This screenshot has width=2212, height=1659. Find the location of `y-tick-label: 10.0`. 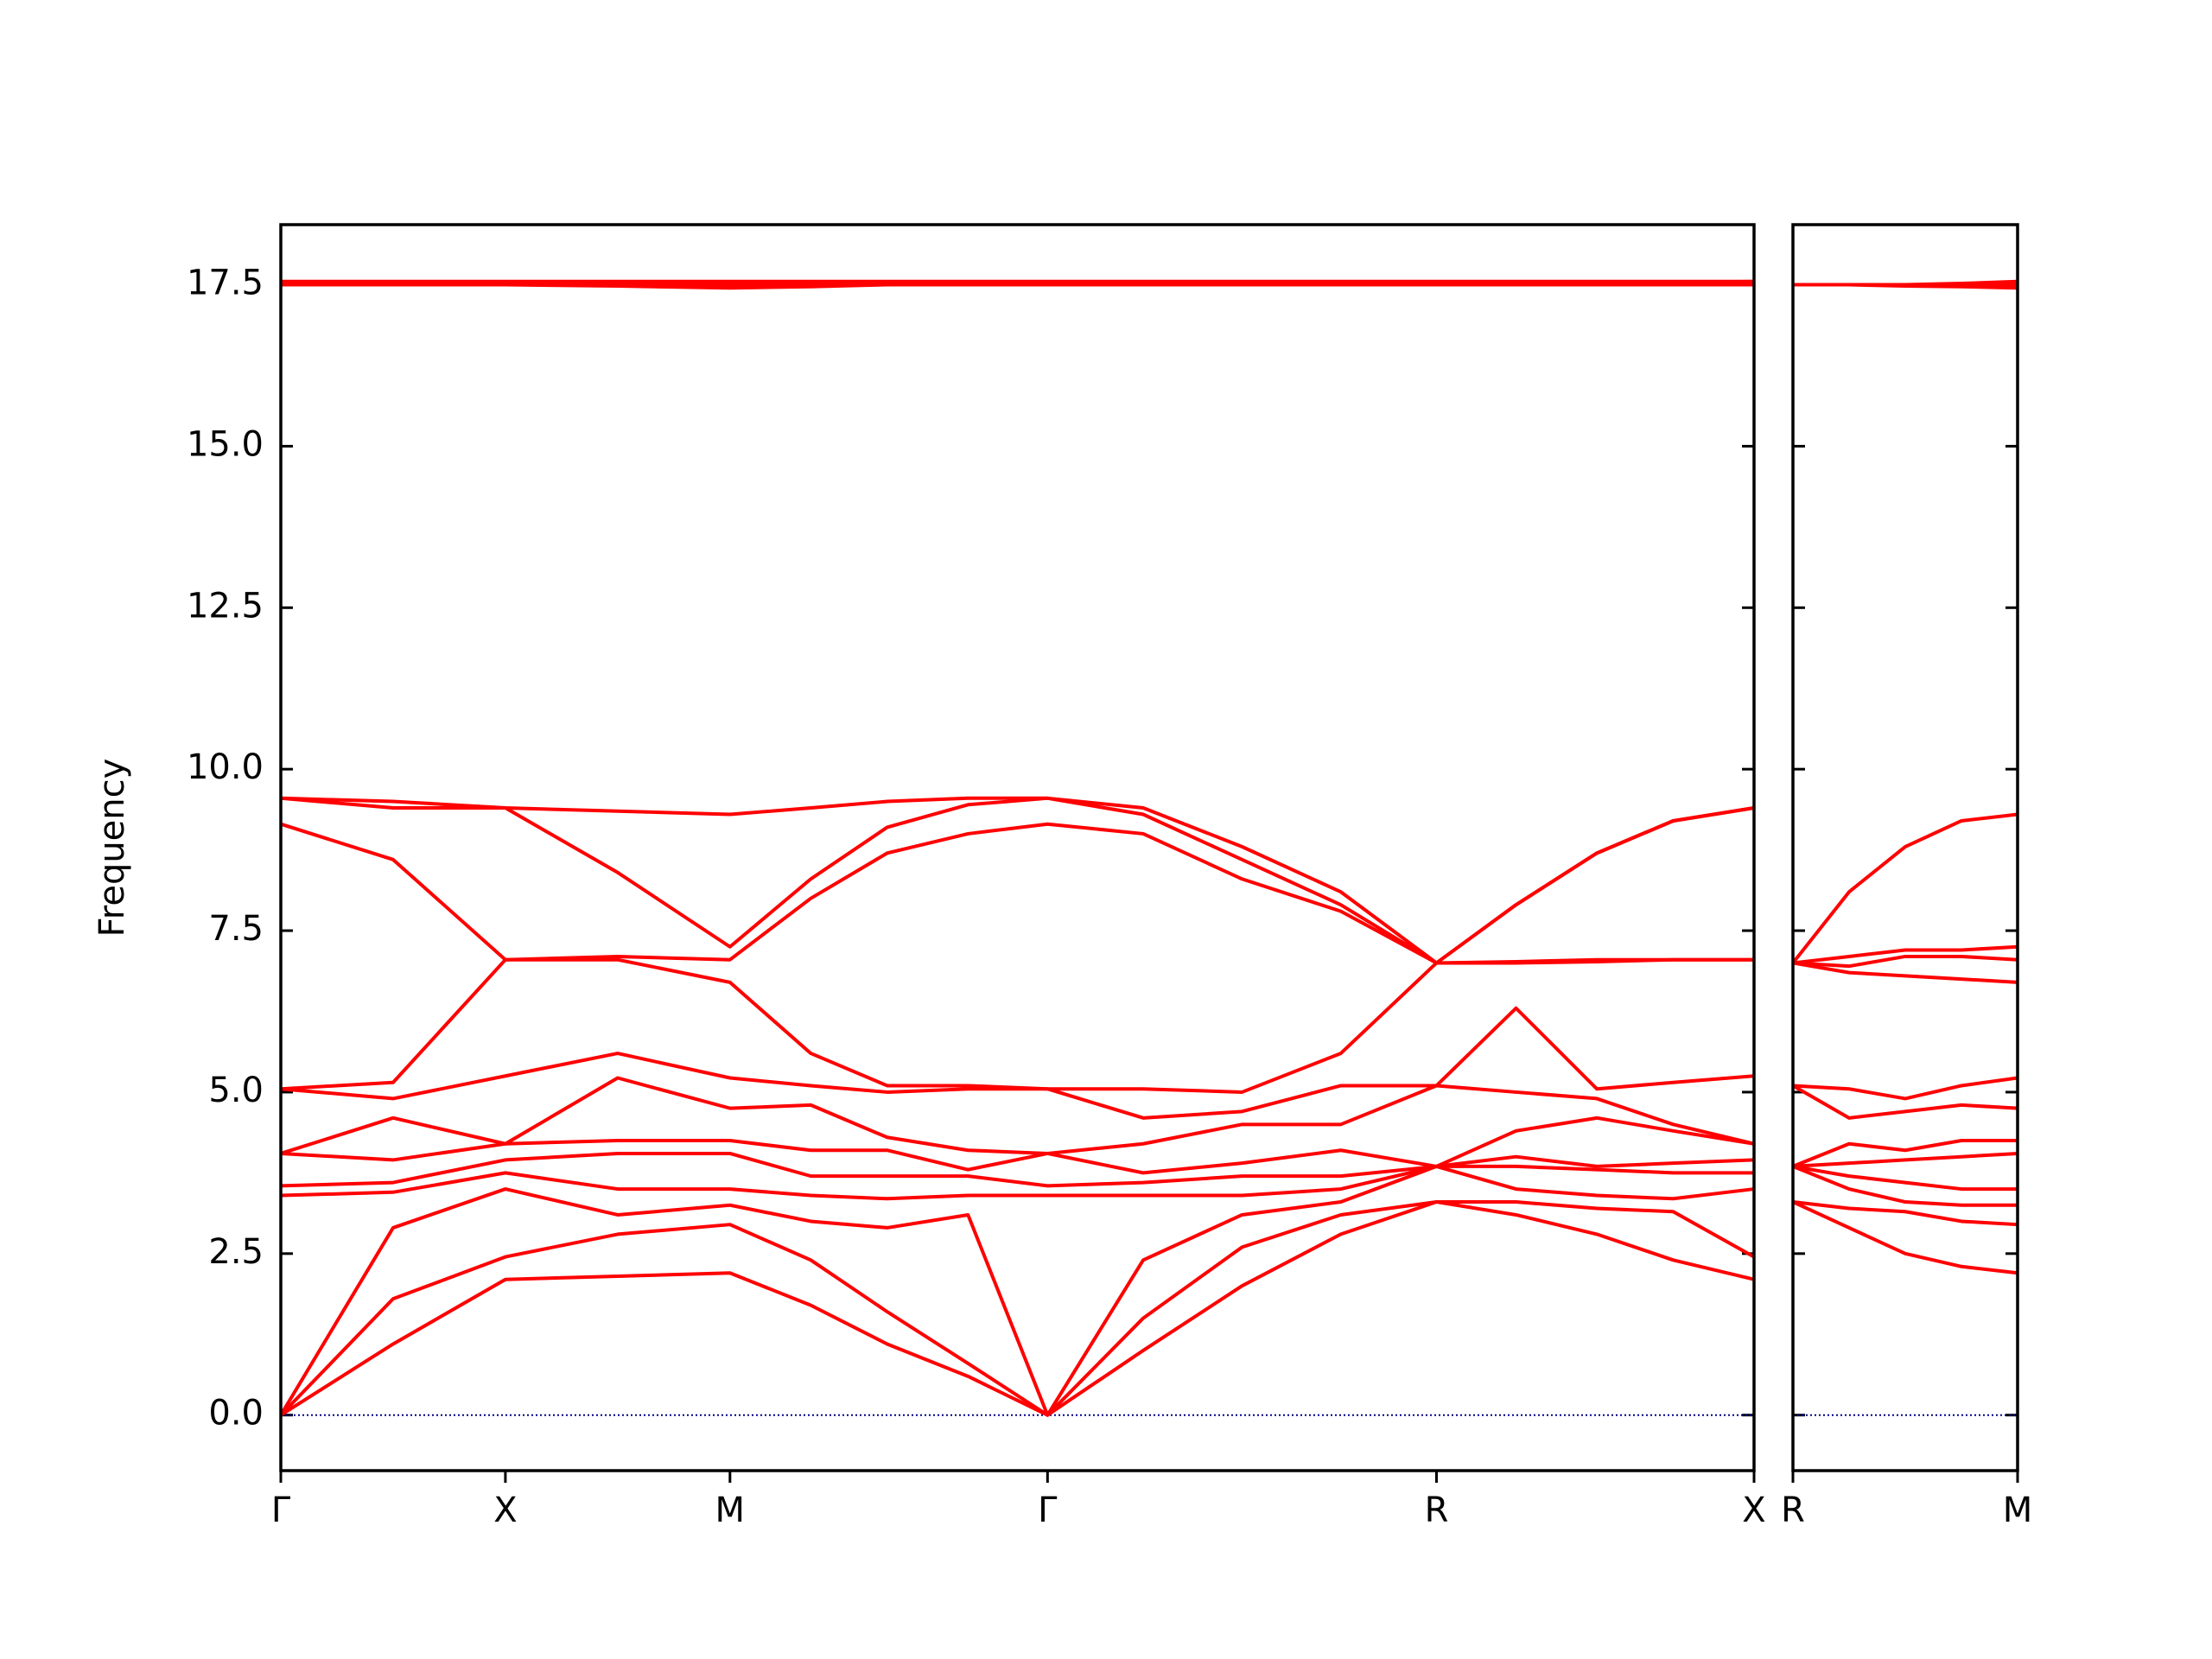

y-tick-label: 10.0 is located at coordinates (225, 767).